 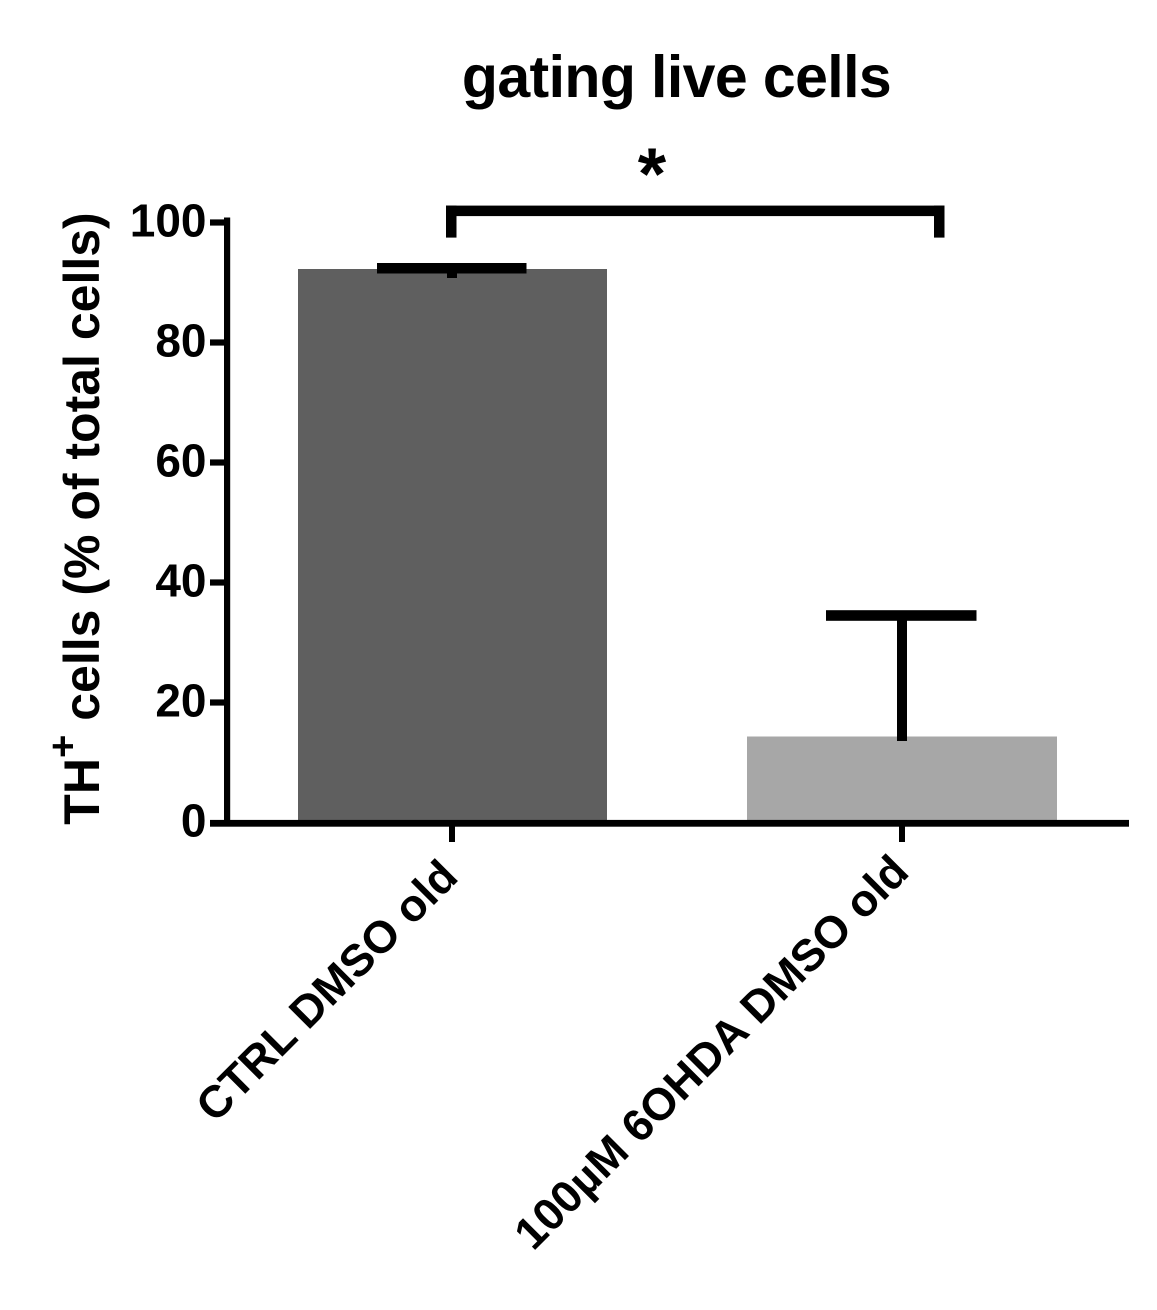 I want to click on svg-text: 100, so click(x=168, y=221).